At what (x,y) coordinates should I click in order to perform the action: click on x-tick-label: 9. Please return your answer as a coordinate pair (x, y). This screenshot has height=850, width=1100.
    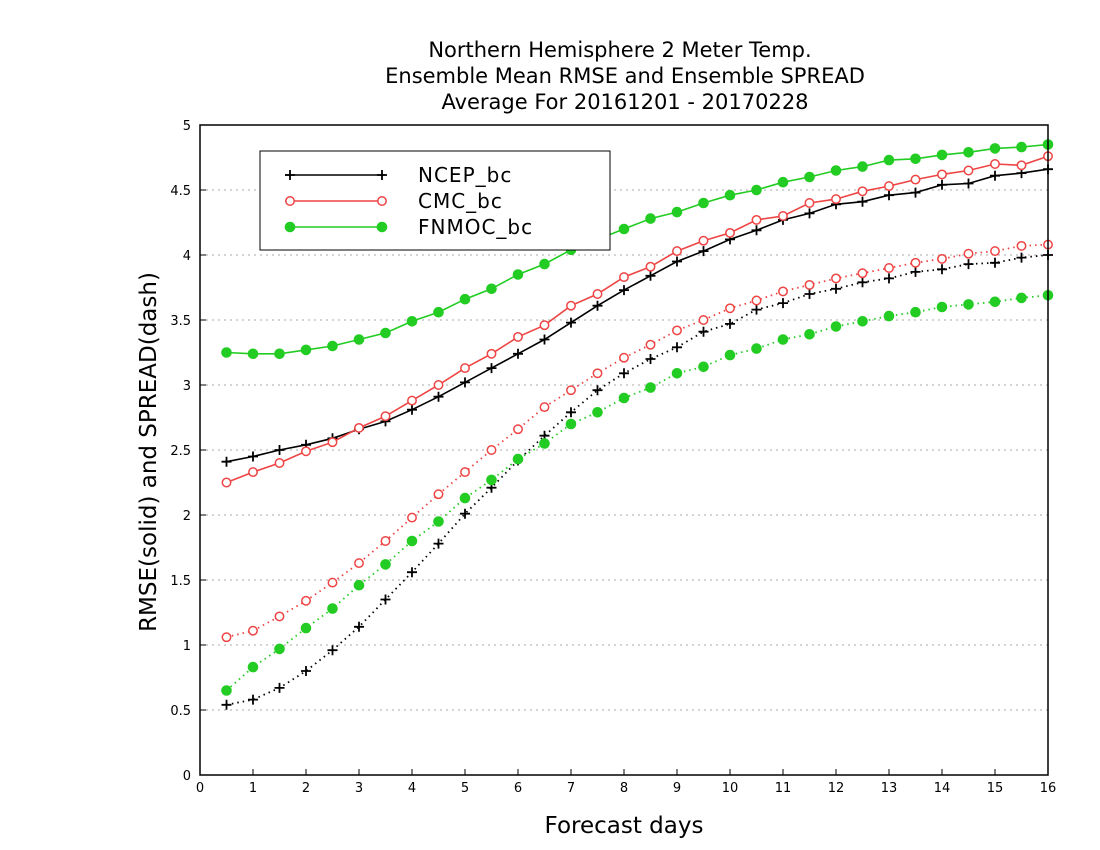
    Looking at the image, I should click on (677, 788).